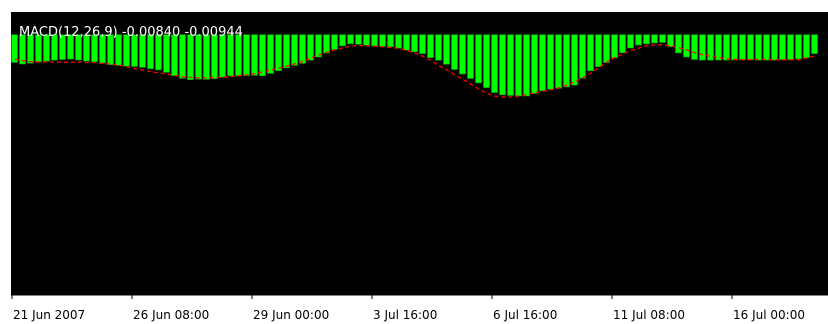  Describe the element at coordinates (405, 315) in the screenshot. I see `x-tick-label: 3 Jul 16:00` at that location.